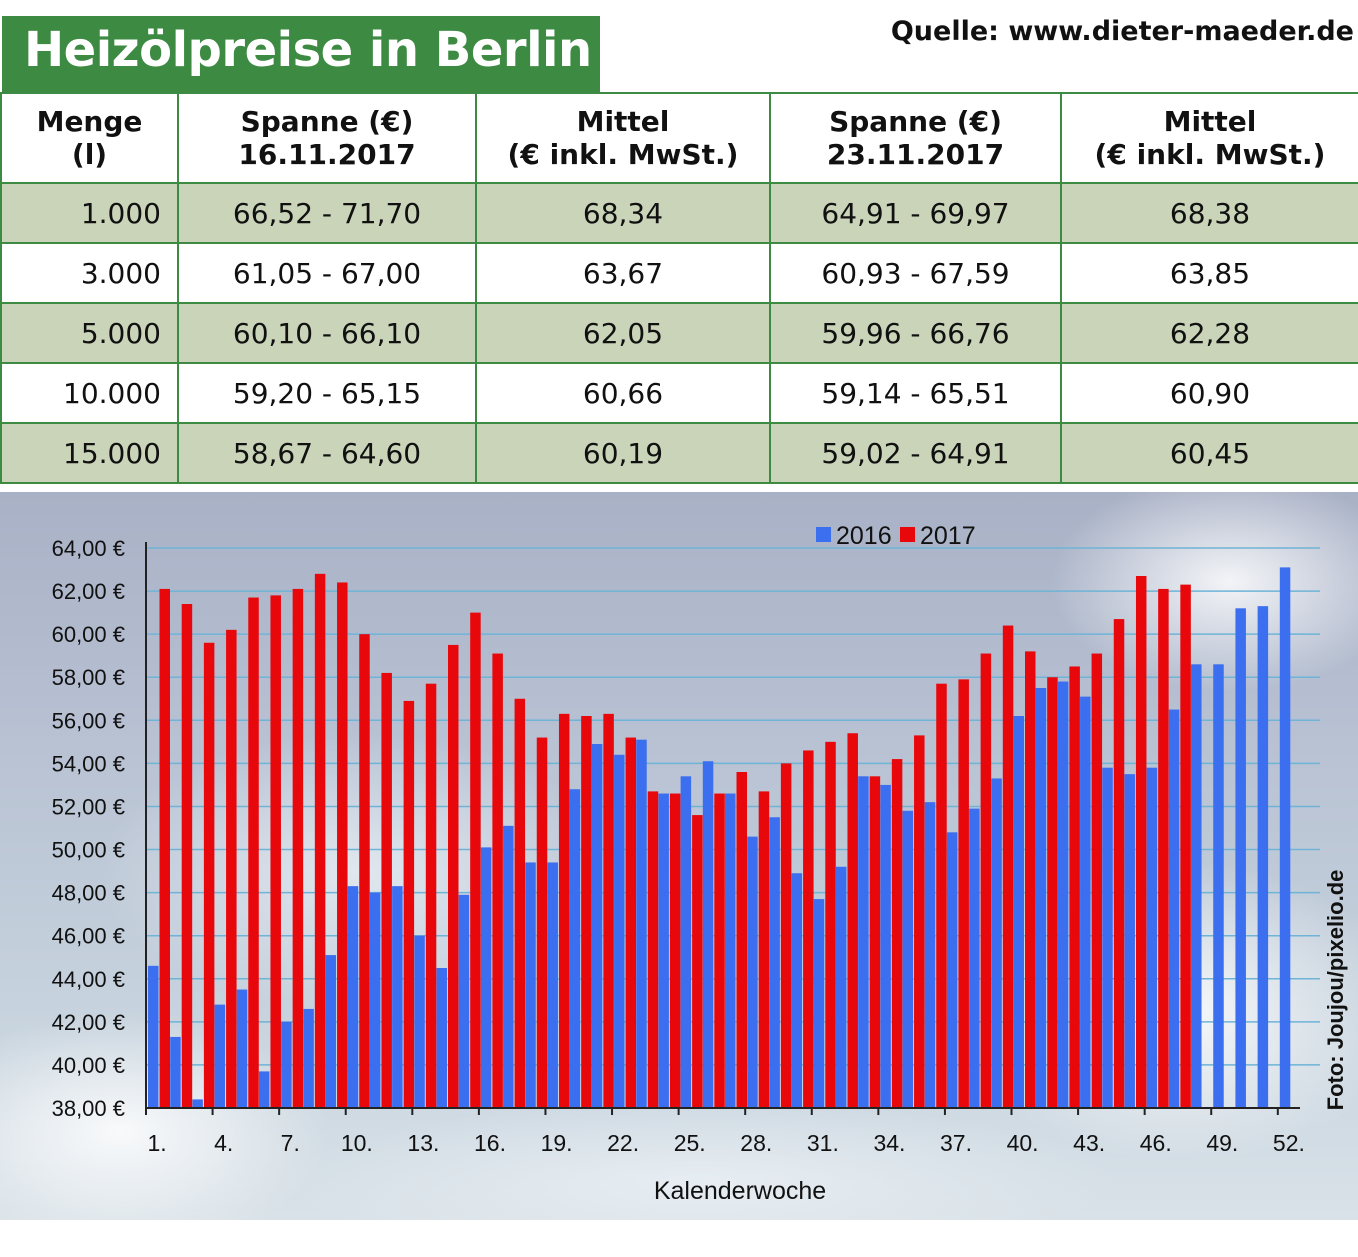 This screenshot has width=1358, height=1257. What do you see at coordinates (89, 453) in the screenshot?
I see `cell-menge: 15.000` at bounding box center [89, 453].